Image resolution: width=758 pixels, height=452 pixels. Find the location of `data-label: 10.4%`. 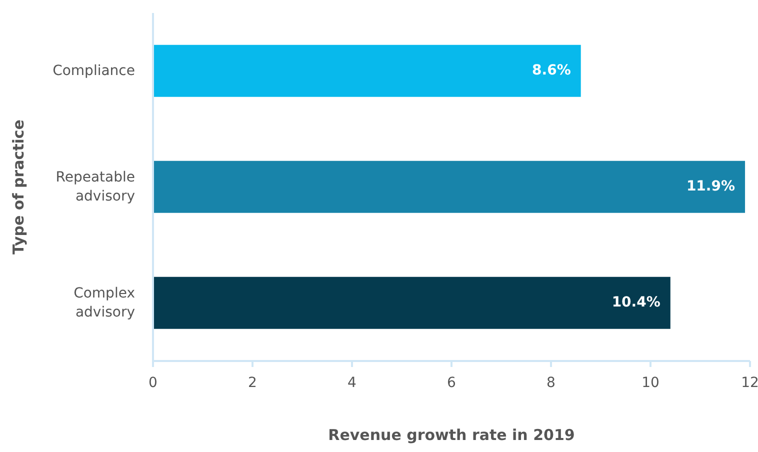

data-label: 10.4% is located at coordinates (636, 302).